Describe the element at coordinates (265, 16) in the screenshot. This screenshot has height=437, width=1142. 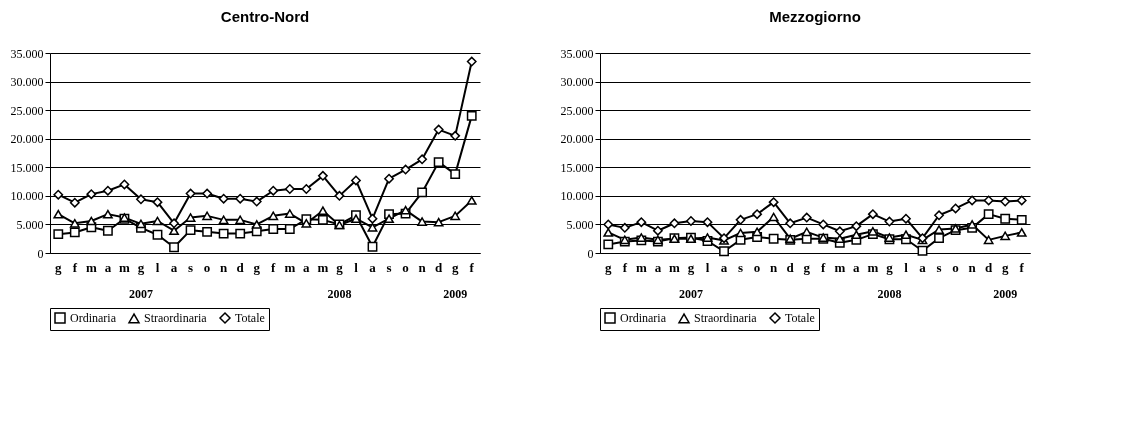
I see `chart-title: Centro-Nord` at that location.